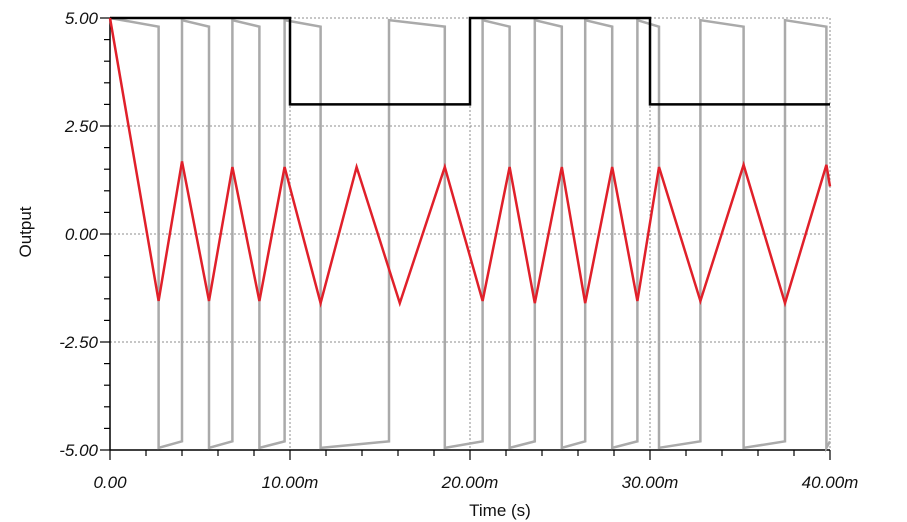 This screenshot has height=522, width=907. What do you see at coordinates (82, 18) in the screenshot?
I see `y-tick-label: 5.00` at bounding box center [82, 18].